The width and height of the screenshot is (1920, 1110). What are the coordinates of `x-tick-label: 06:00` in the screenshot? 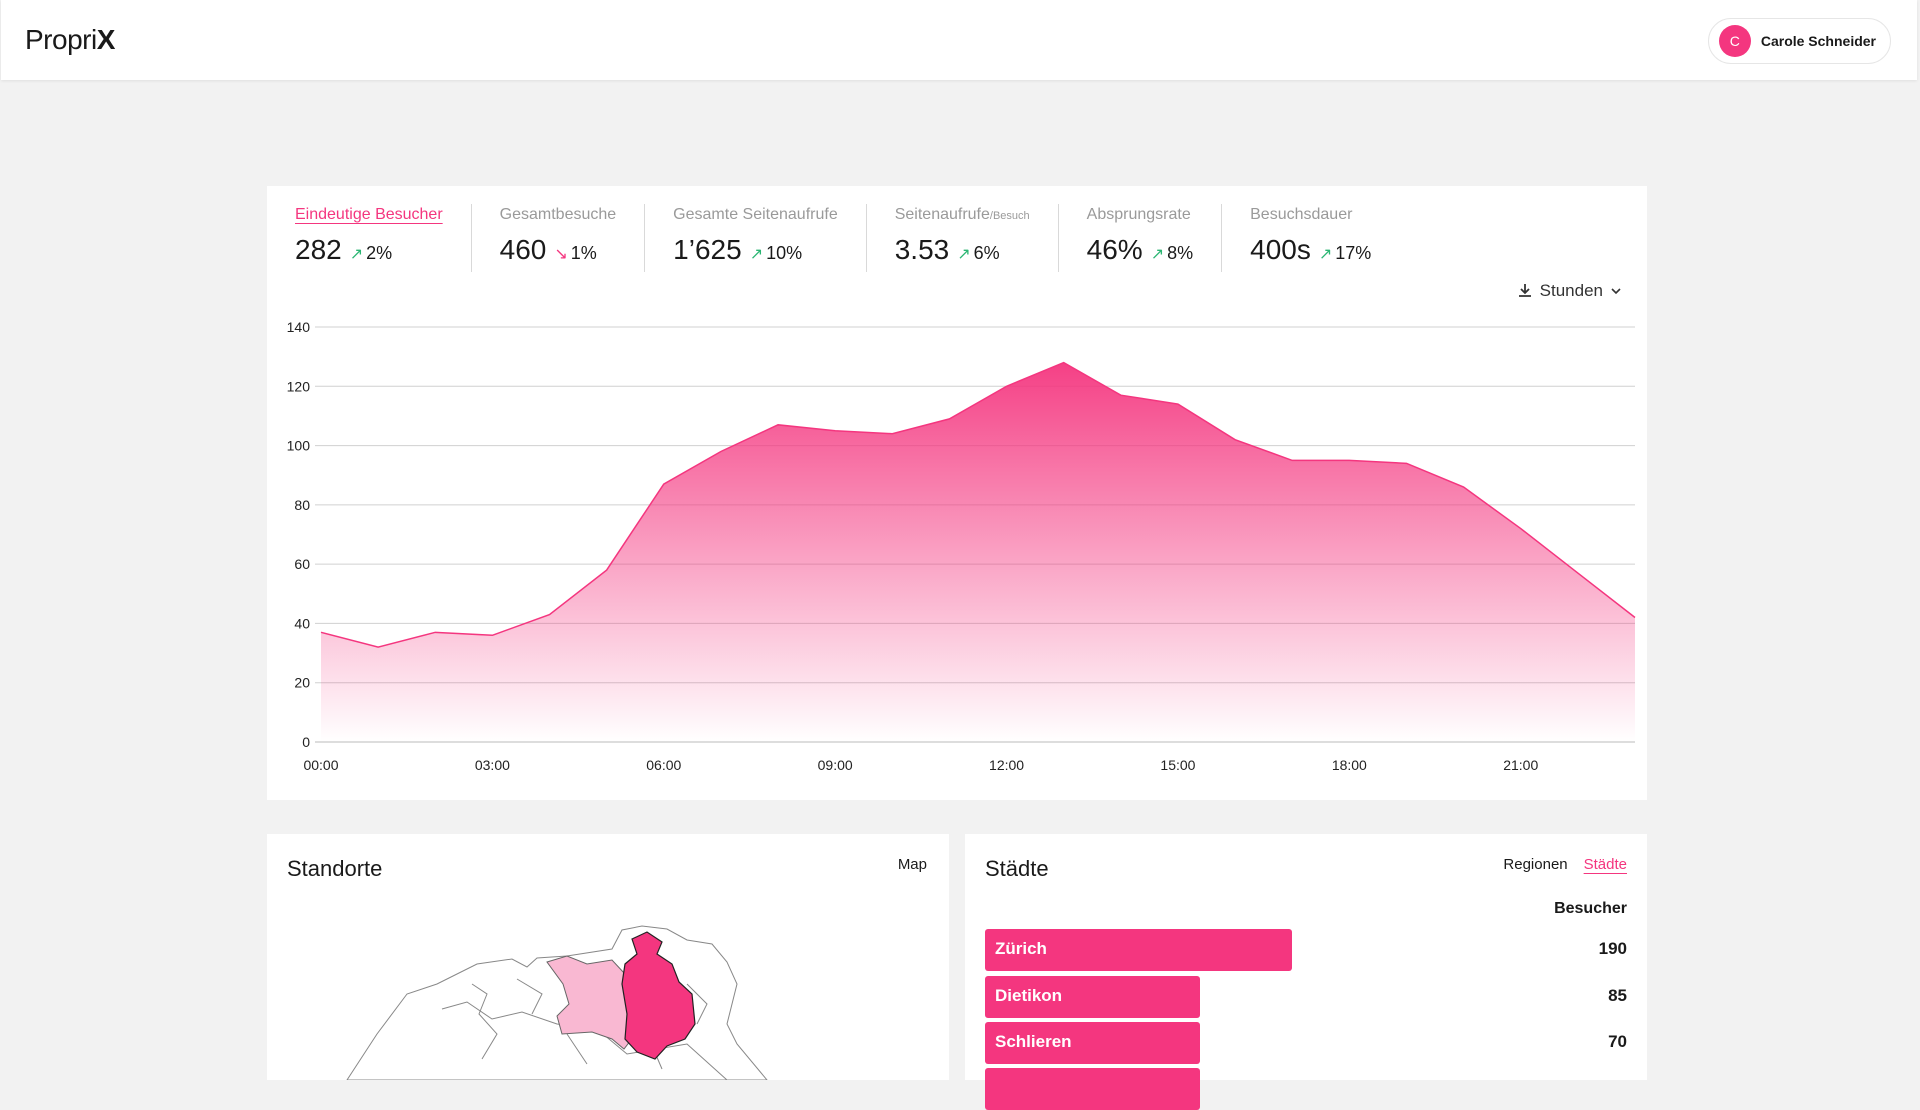 It's located at (663, 765).